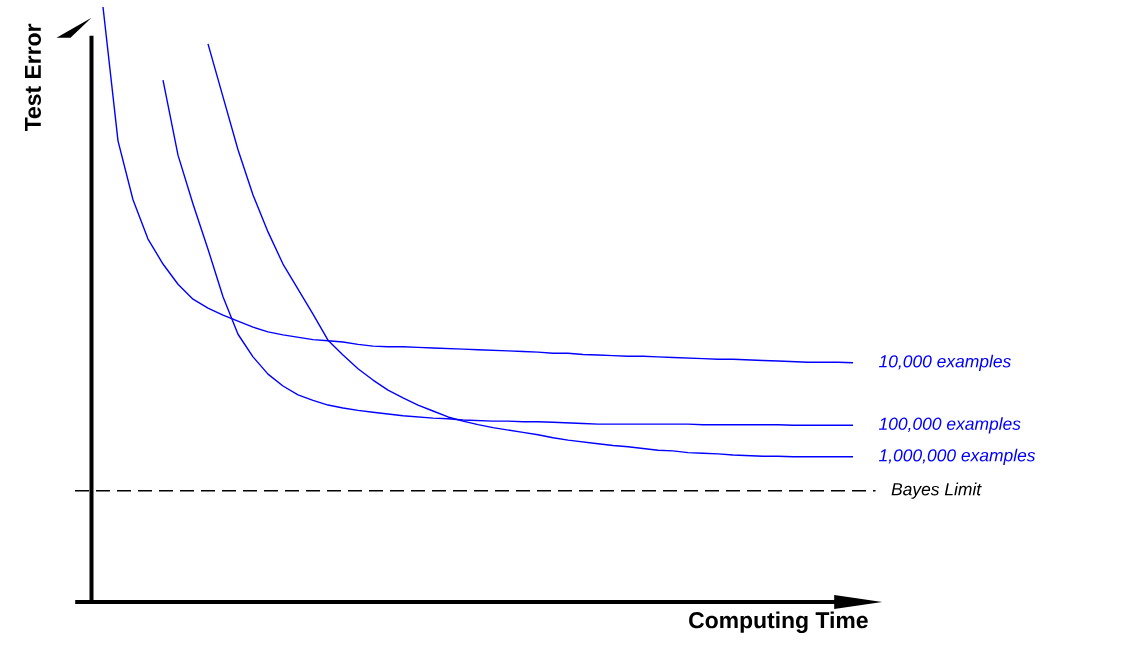 The width and height of the screenshot is (1140, 650). Describe the element at coordinates (936, 490) in the screenshot. I see `ref-line-label: Bayes Limit` at that location.